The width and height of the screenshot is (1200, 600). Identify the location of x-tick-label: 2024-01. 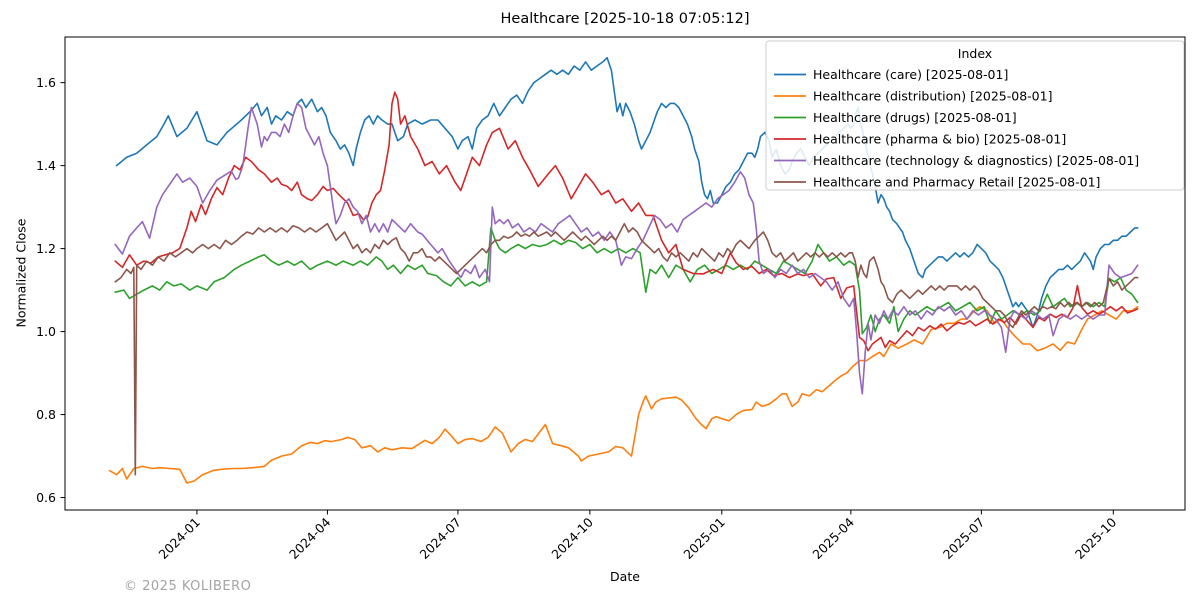
(180, 539).